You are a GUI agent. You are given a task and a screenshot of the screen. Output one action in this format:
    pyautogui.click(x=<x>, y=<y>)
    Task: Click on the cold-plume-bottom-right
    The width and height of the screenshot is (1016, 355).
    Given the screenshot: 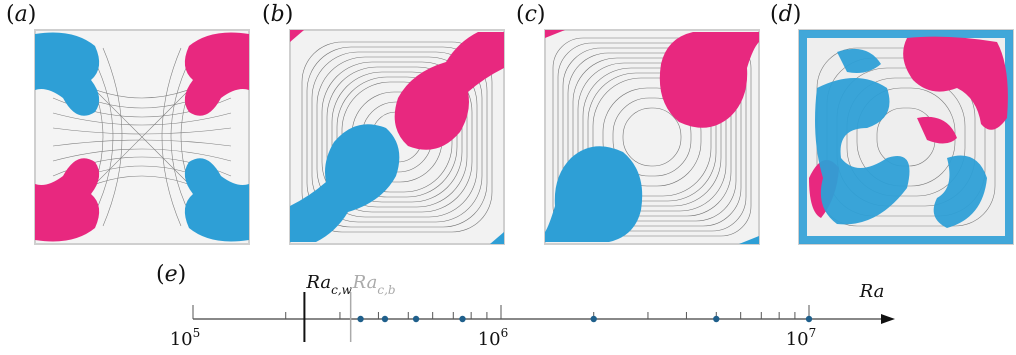 What is the action you would take?
    pyautogui.click(x=216, y=200)
    